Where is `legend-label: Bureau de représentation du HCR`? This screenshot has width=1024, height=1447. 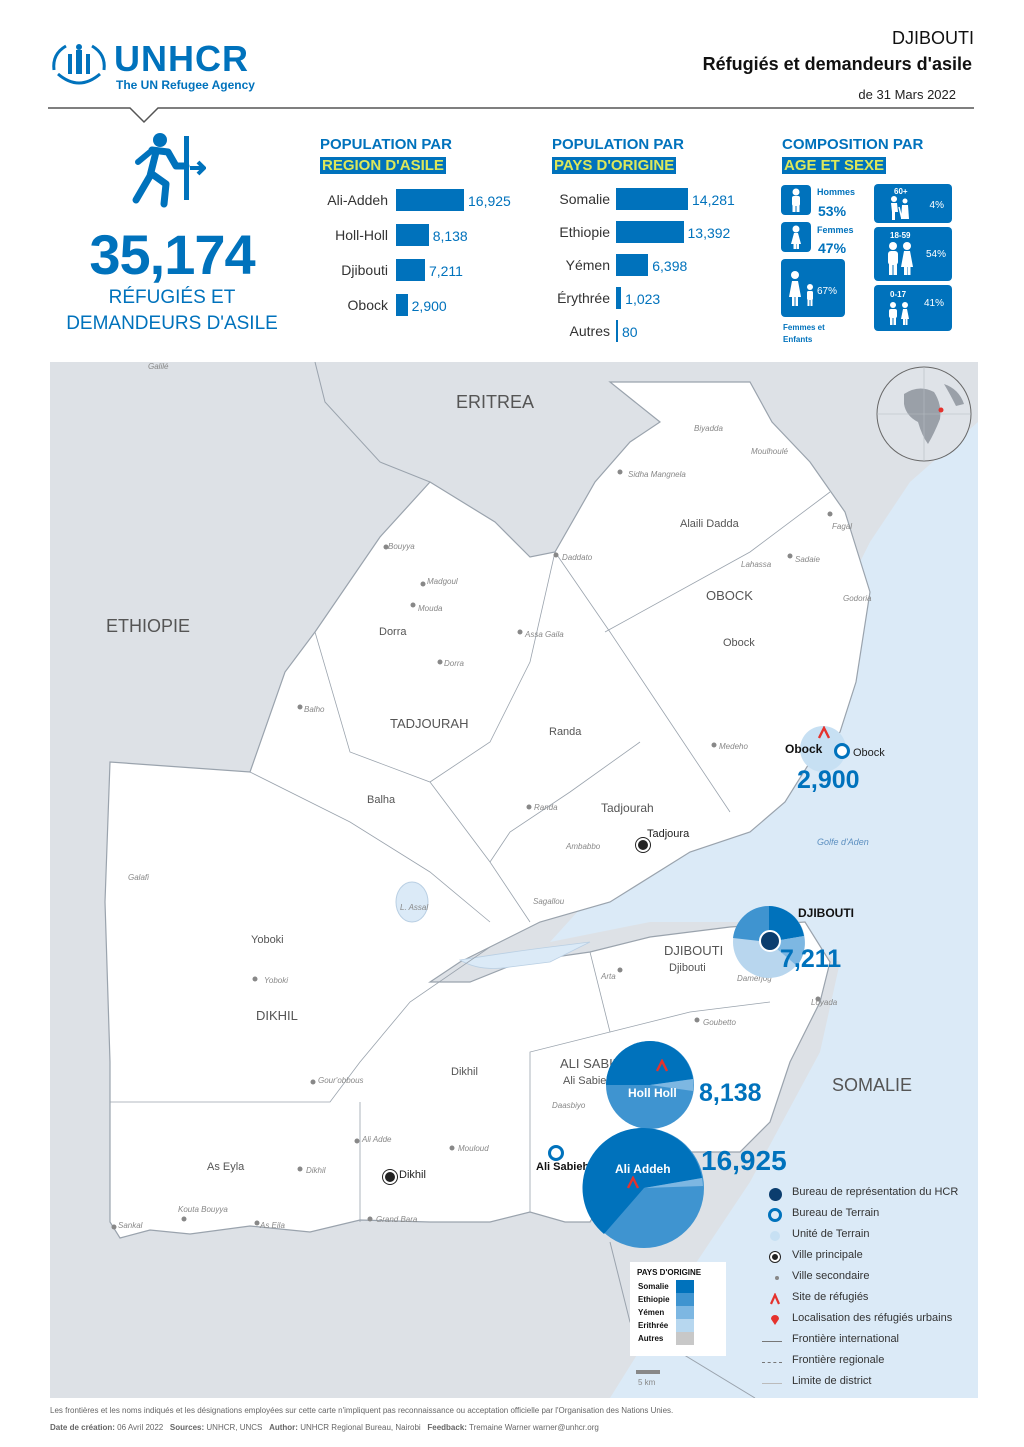
legend-label: Bureau de représentation du HCR is located at coordinates (875, 1192).